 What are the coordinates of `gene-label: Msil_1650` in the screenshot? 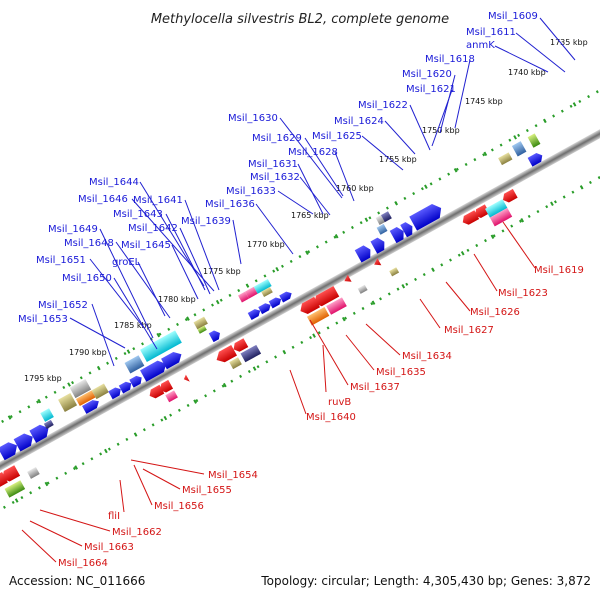 It's located at (87, 278).